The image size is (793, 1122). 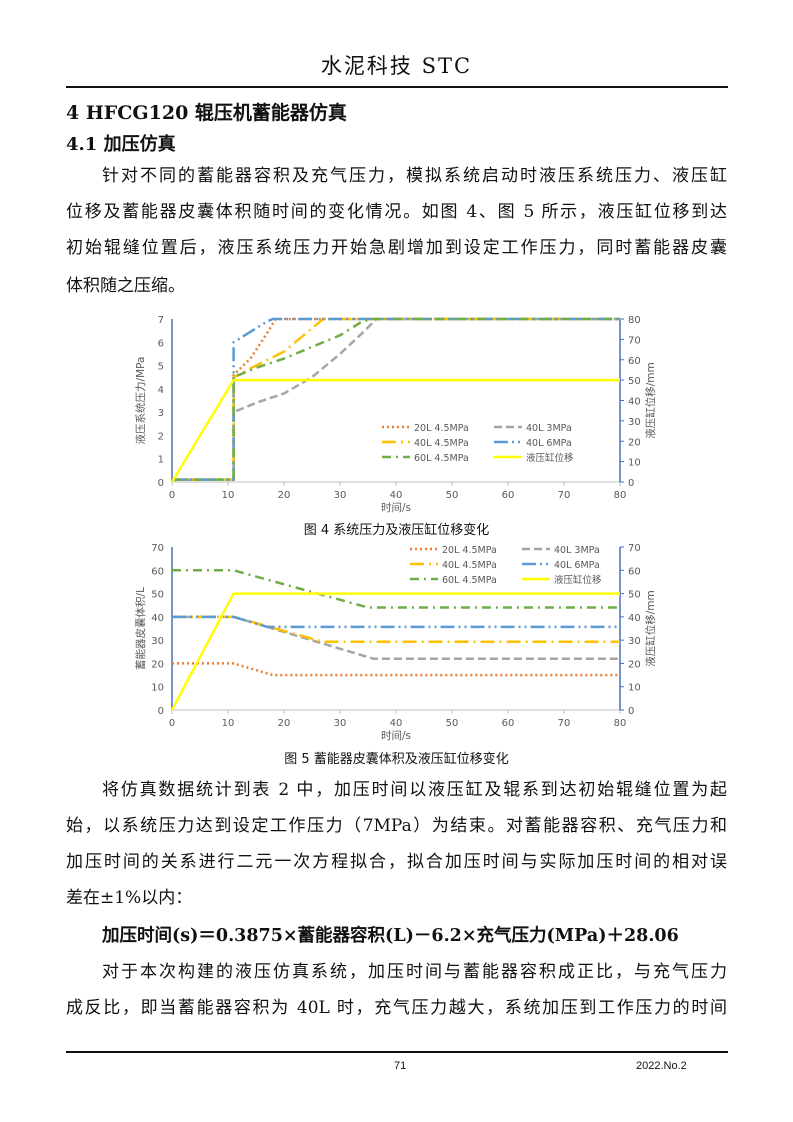 What do you see at coordinates (125, 286) in the screenshot?
I see `paragraph-line: 体积随之压缩。` at bounding box center [125, 286].